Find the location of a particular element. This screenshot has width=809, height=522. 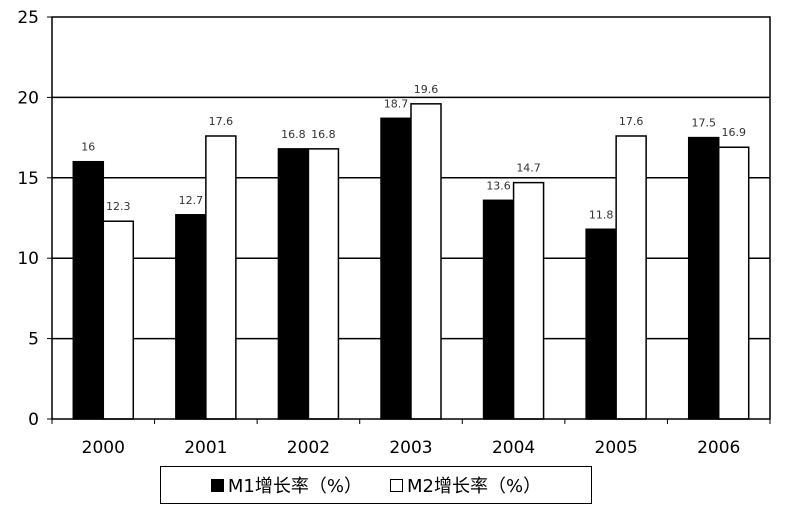

data-label-m1-2000: 16 is located at coordinates (88, 147).